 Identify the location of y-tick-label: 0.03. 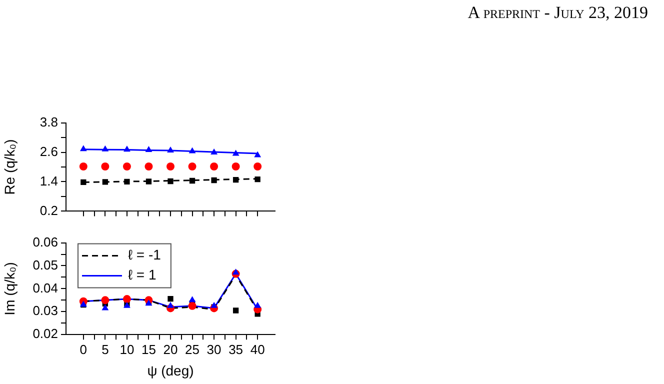
(45, 310).